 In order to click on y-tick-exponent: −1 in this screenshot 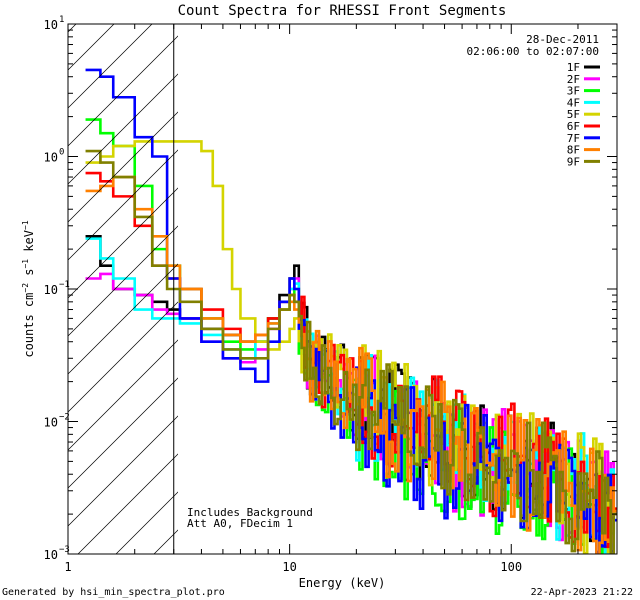, I will do `click(64, 285)`.